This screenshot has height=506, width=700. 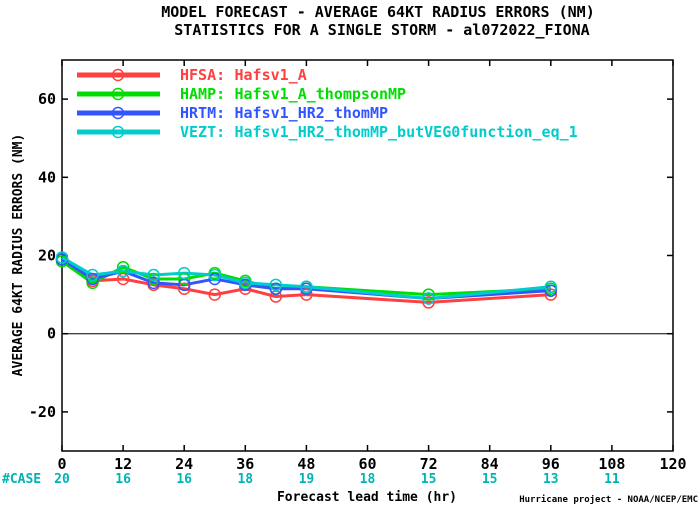 What do you see at coordinates (245, 464) in the screenshot?
I see `x-tick-label: 36` at bounding box center [245, 464].